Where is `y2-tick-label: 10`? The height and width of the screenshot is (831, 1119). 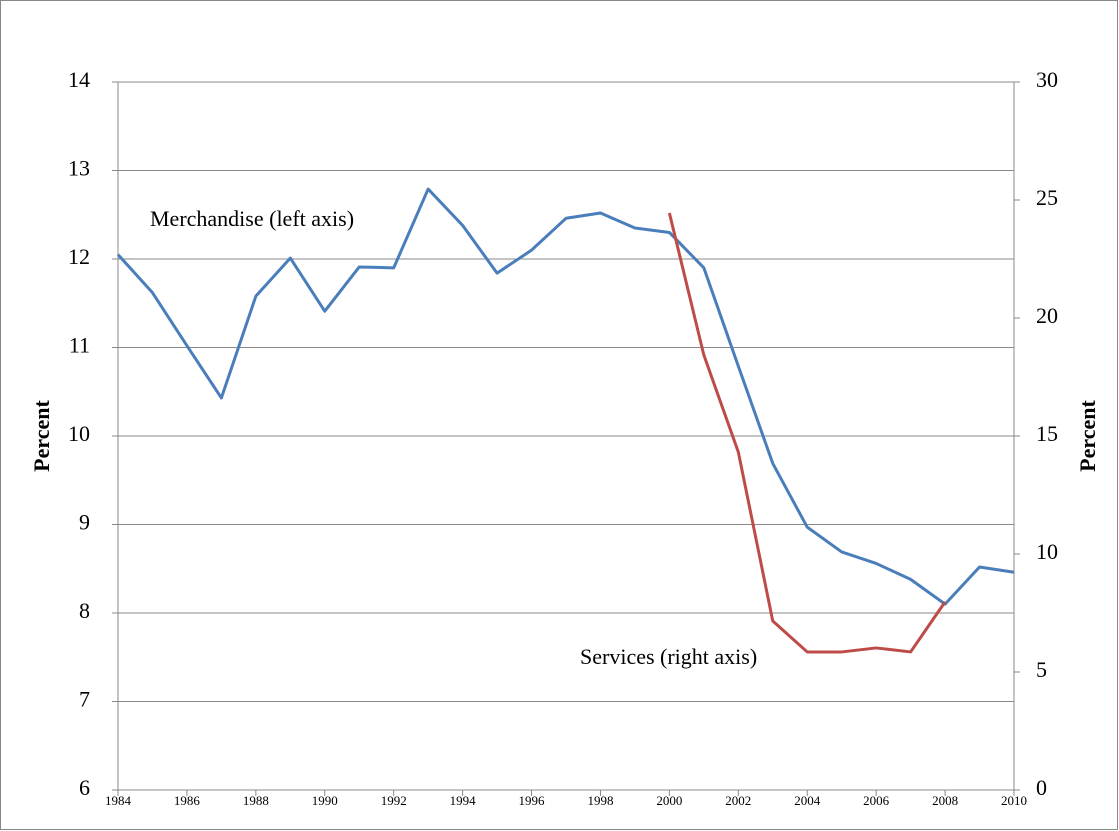 y2-tick-label: 10 is located at coordinates (1047, 551).